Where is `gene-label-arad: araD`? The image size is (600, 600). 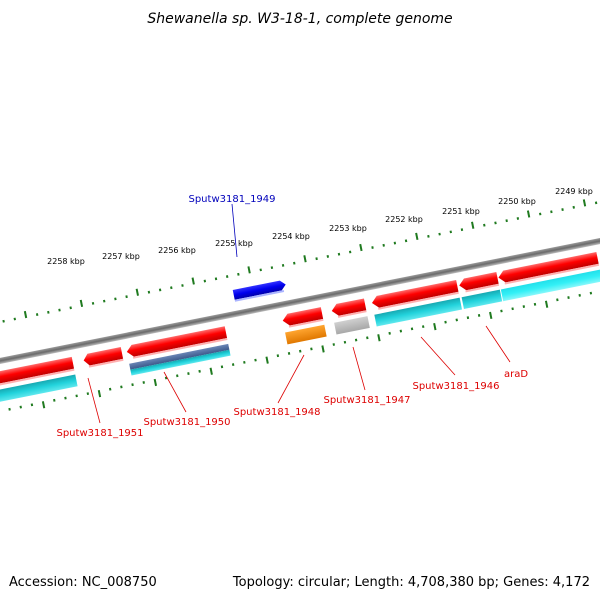
gene-label-arad: araD is located at coordinates (516, 374).